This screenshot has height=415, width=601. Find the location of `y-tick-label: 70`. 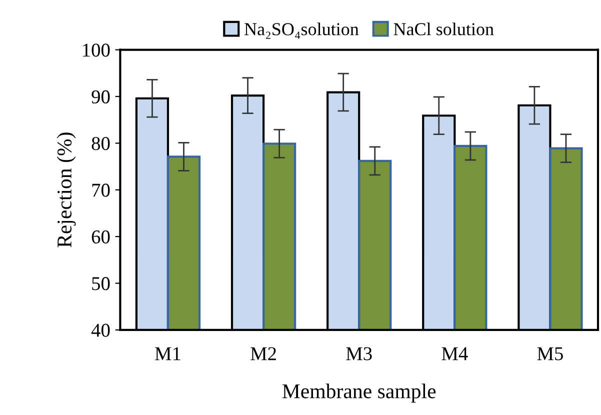

y-tick-label: 70 is located at coordinates (101, 190).